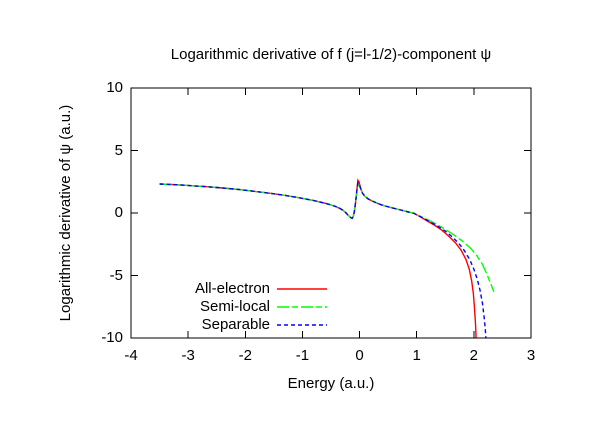 The image size is (612, 428). What do you see at coordinates (232, 288) in the screenshot?
I see `legend-label: All-electron` at bounding box center [232, 288].